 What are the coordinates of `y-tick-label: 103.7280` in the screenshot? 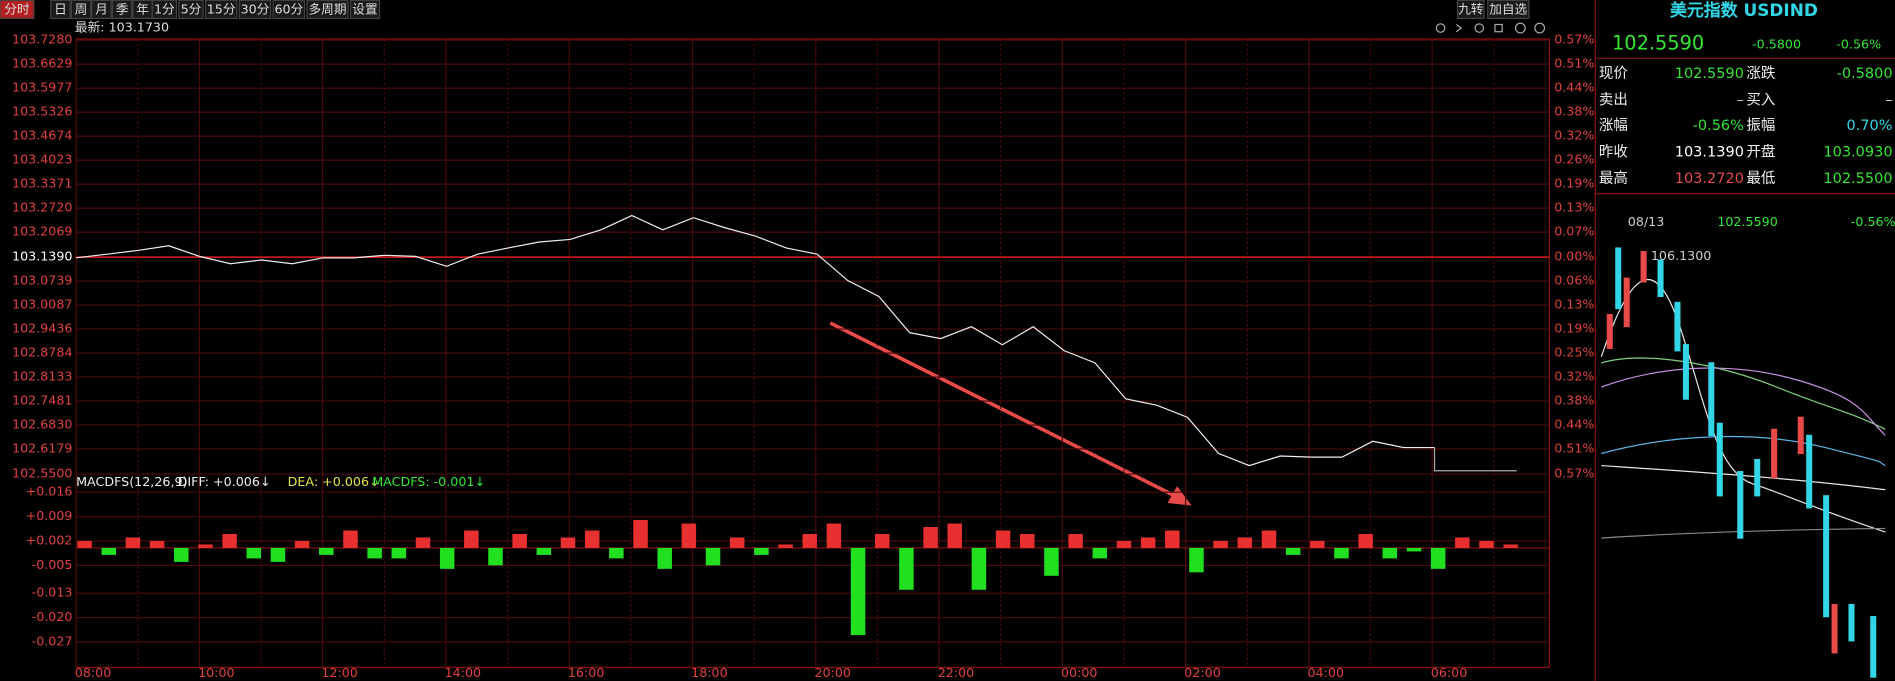 It's located at (42, 39).